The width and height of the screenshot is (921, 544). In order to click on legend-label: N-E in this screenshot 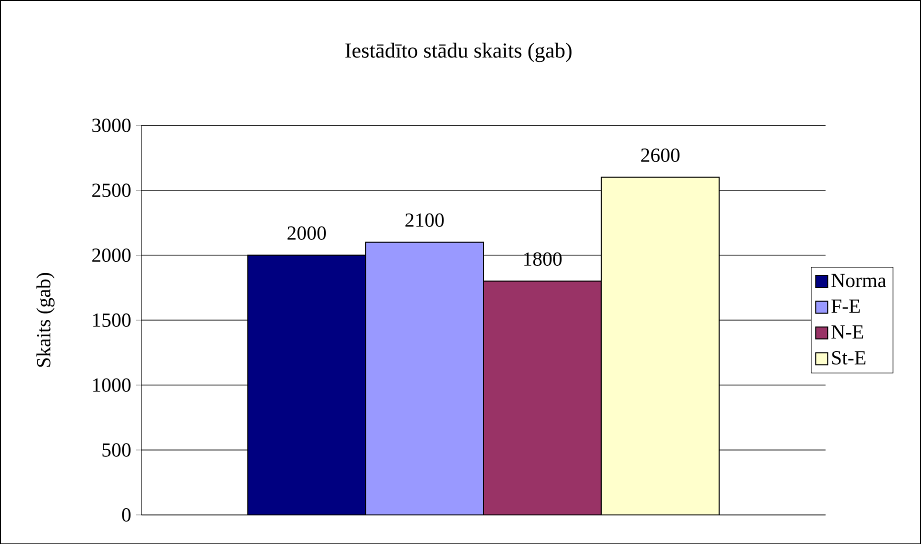, I will do `click(847, 331)`.